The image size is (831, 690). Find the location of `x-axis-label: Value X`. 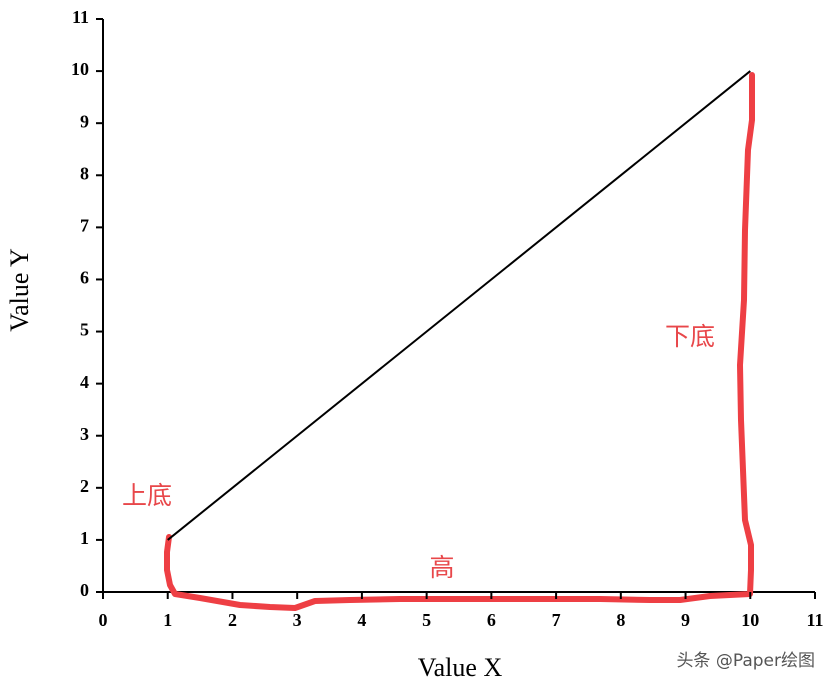

x-axis-label: Value X is located at coordinates (460, 667).